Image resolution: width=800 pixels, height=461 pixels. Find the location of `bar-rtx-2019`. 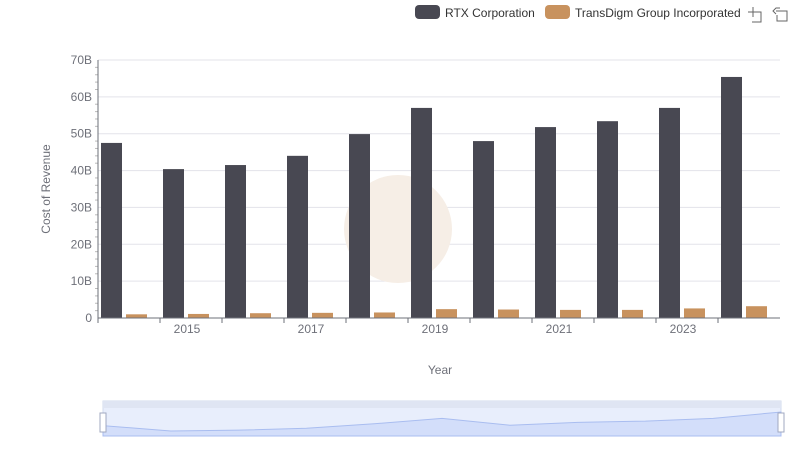

bar-rtx-2019 is located at coordinates (421, 213).